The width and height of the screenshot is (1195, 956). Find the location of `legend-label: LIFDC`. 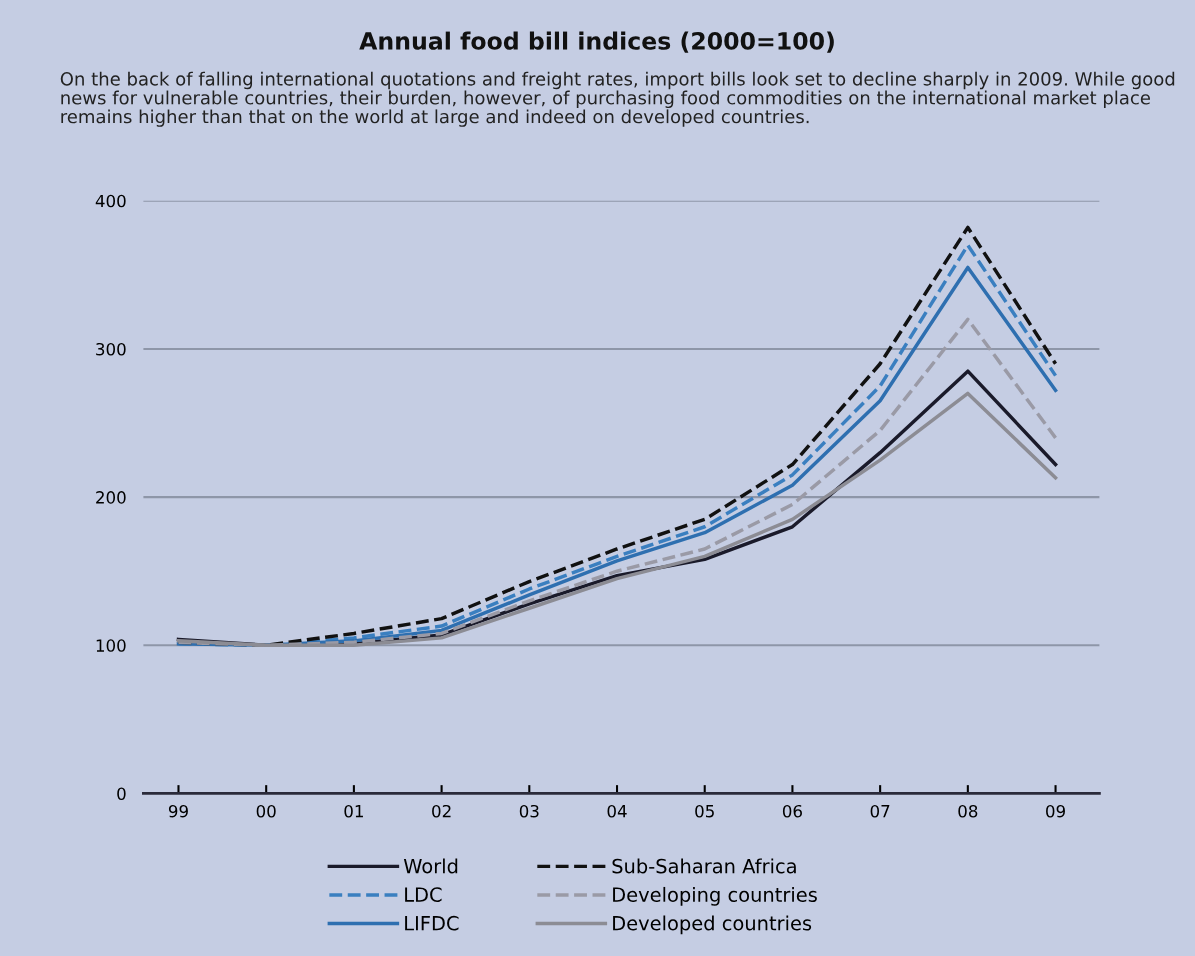

legend-label: LIFDC is located at coordinates (432, 923).